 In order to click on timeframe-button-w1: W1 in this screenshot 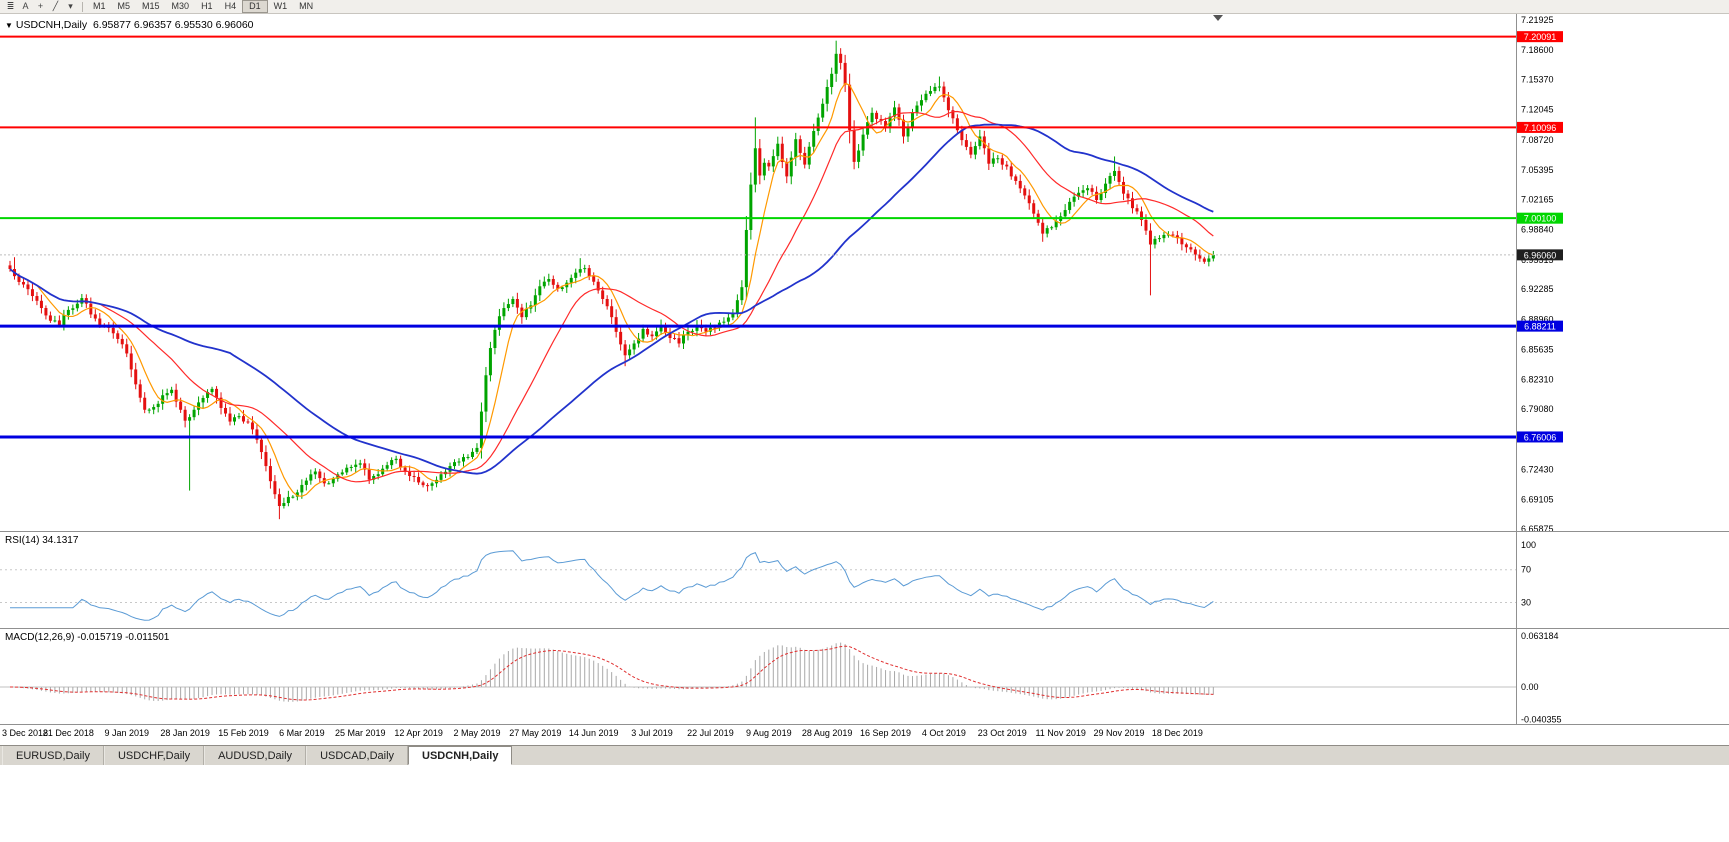, I will do `click(280, 6)`.